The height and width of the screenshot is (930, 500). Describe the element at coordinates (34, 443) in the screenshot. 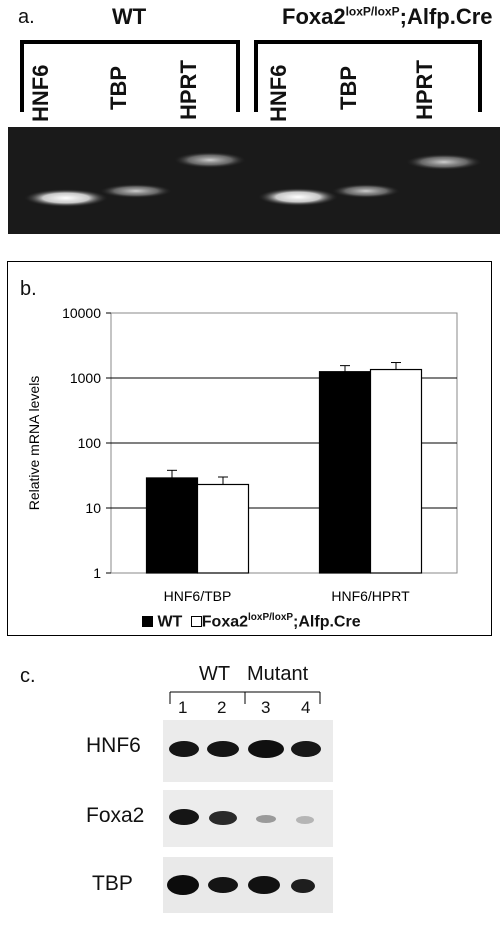

I see `y-axis-label: Relative mRNA levels` at that location.